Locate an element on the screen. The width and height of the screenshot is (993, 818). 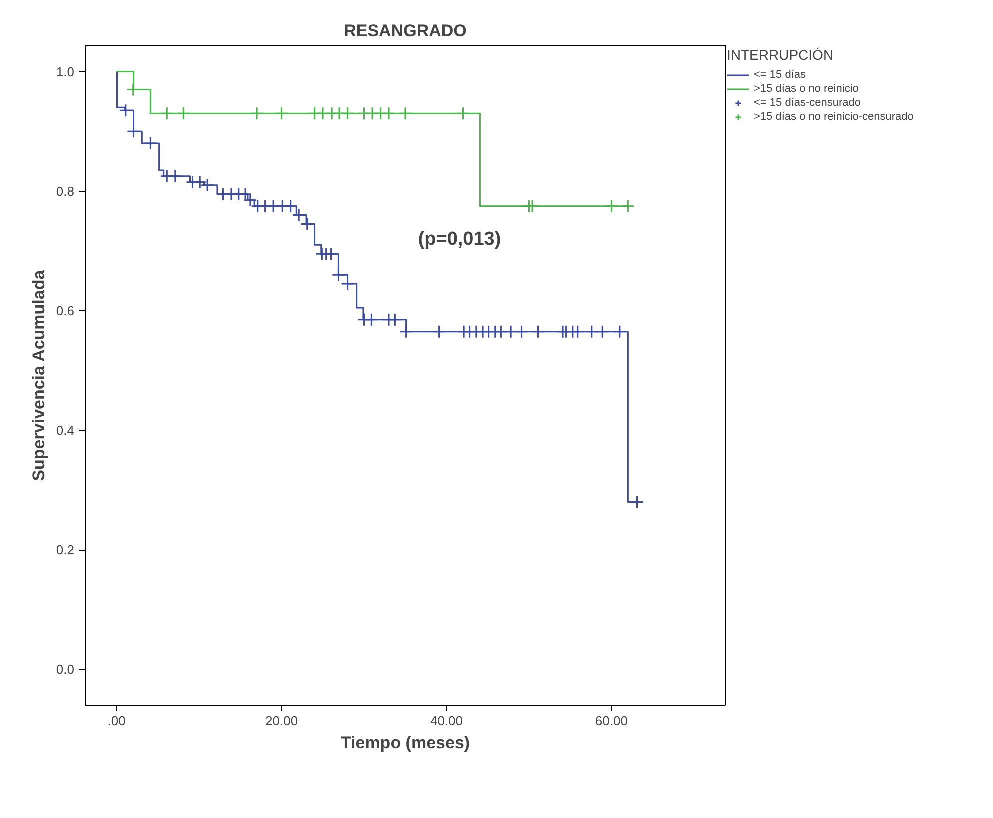
legend-label: <= 15 días is located at coordinates (780, 75).